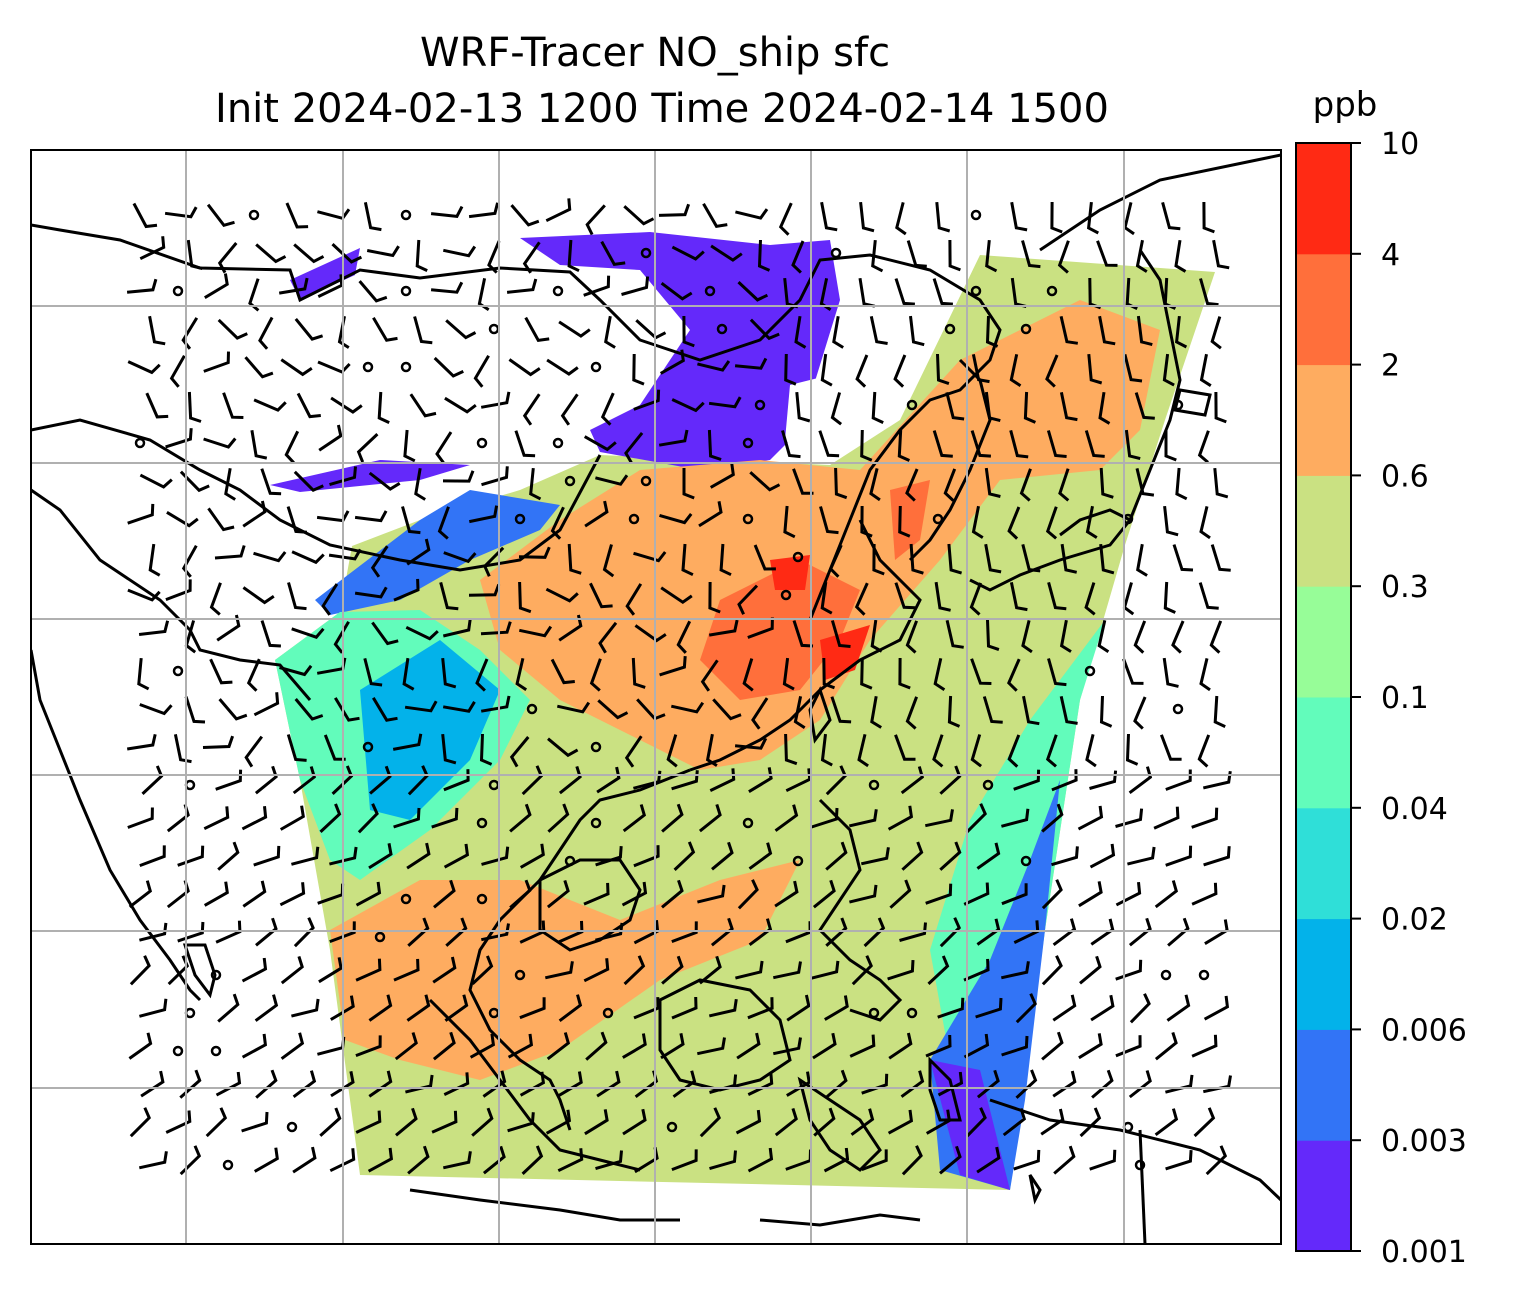  I want to click on colorbar-tick-label: 0.6, so click(1405, 476).